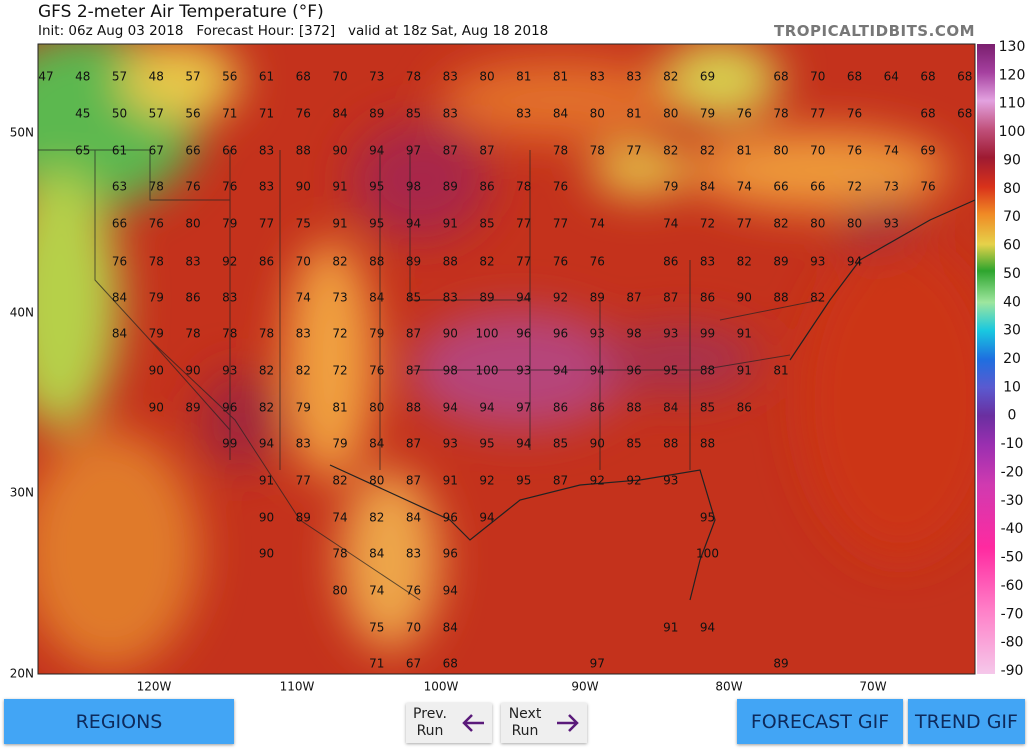  Describe the element at coordinates (119, 721) in the screenshot. I see `regions-button: REGIONS` at that location.